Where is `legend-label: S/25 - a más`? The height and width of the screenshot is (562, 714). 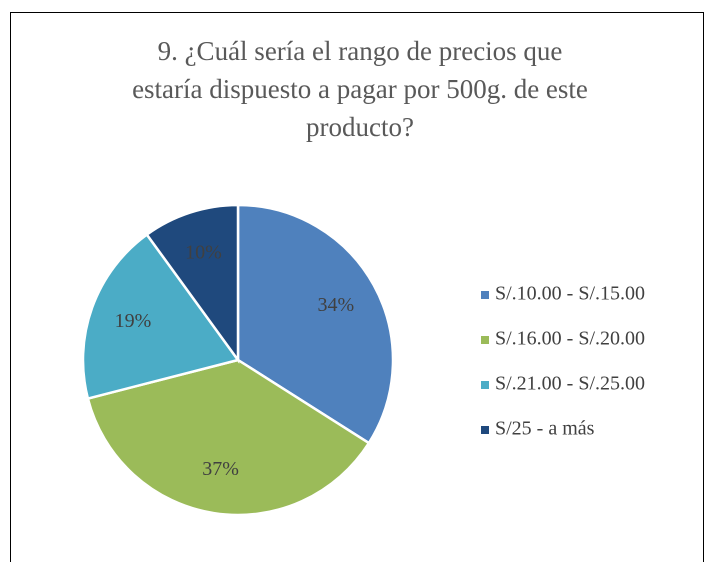
legend-label: S/25 - a más is located at coordinates (545, 429).